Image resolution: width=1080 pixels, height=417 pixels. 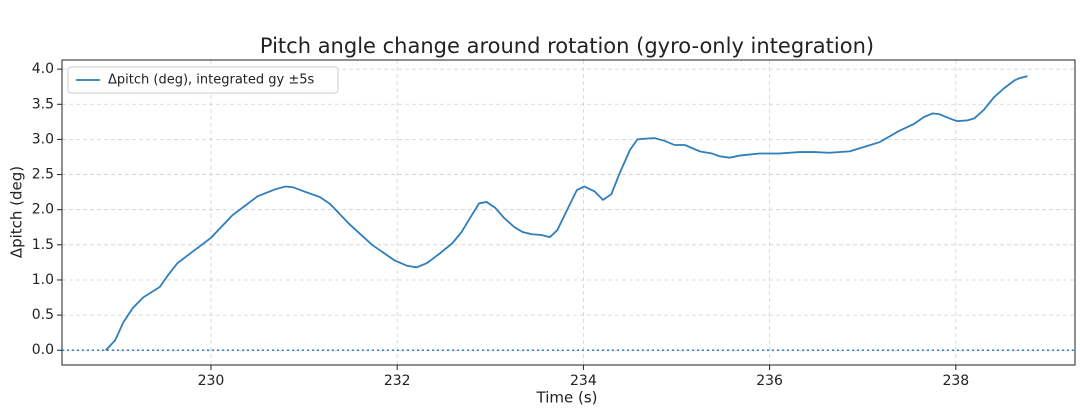 What do you see at coordinates (43, 280) in the screenshot?
I see `y-tick-label: 1.0` at bounding box center [43, 280].